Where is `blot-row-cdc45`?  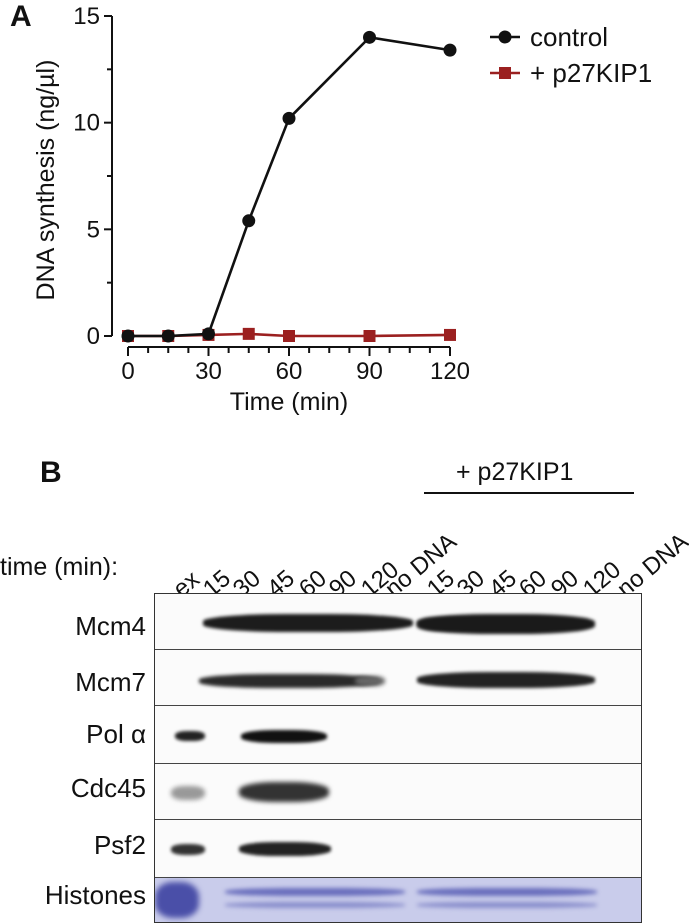 blot-row-cdc45 is located at coordinates (398, 792).